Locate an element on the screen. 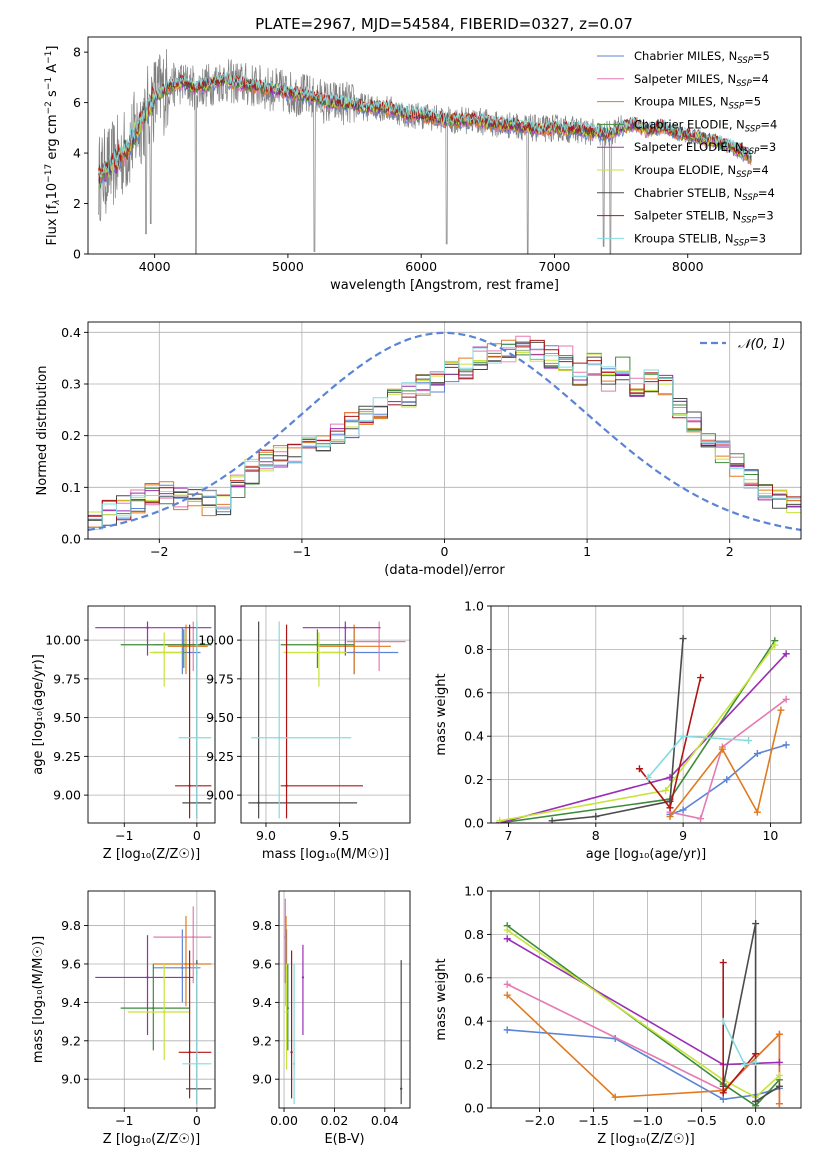  x-tick-label: 0.04 is located at coordinates (385, 1120).